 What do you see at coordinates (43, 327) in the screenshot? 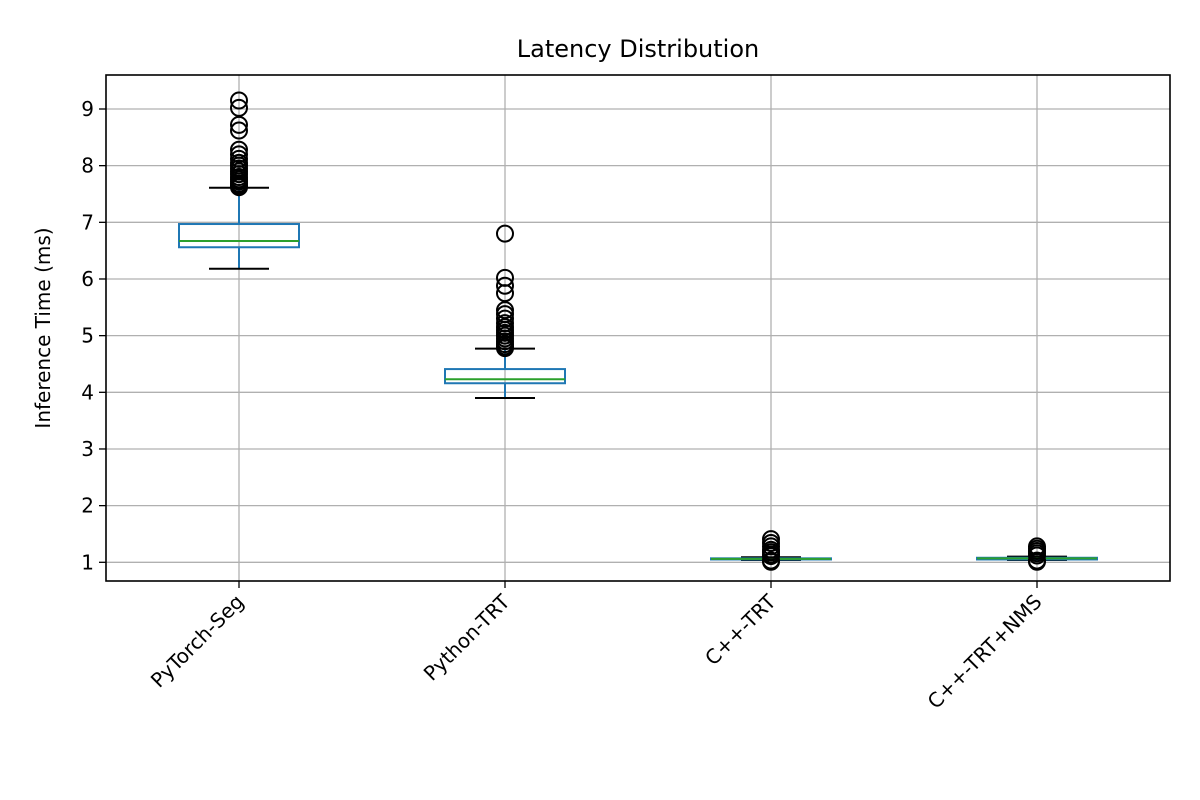
I see `y-axis-label: Inference Time (ms)` at bounding box center [43, 327].